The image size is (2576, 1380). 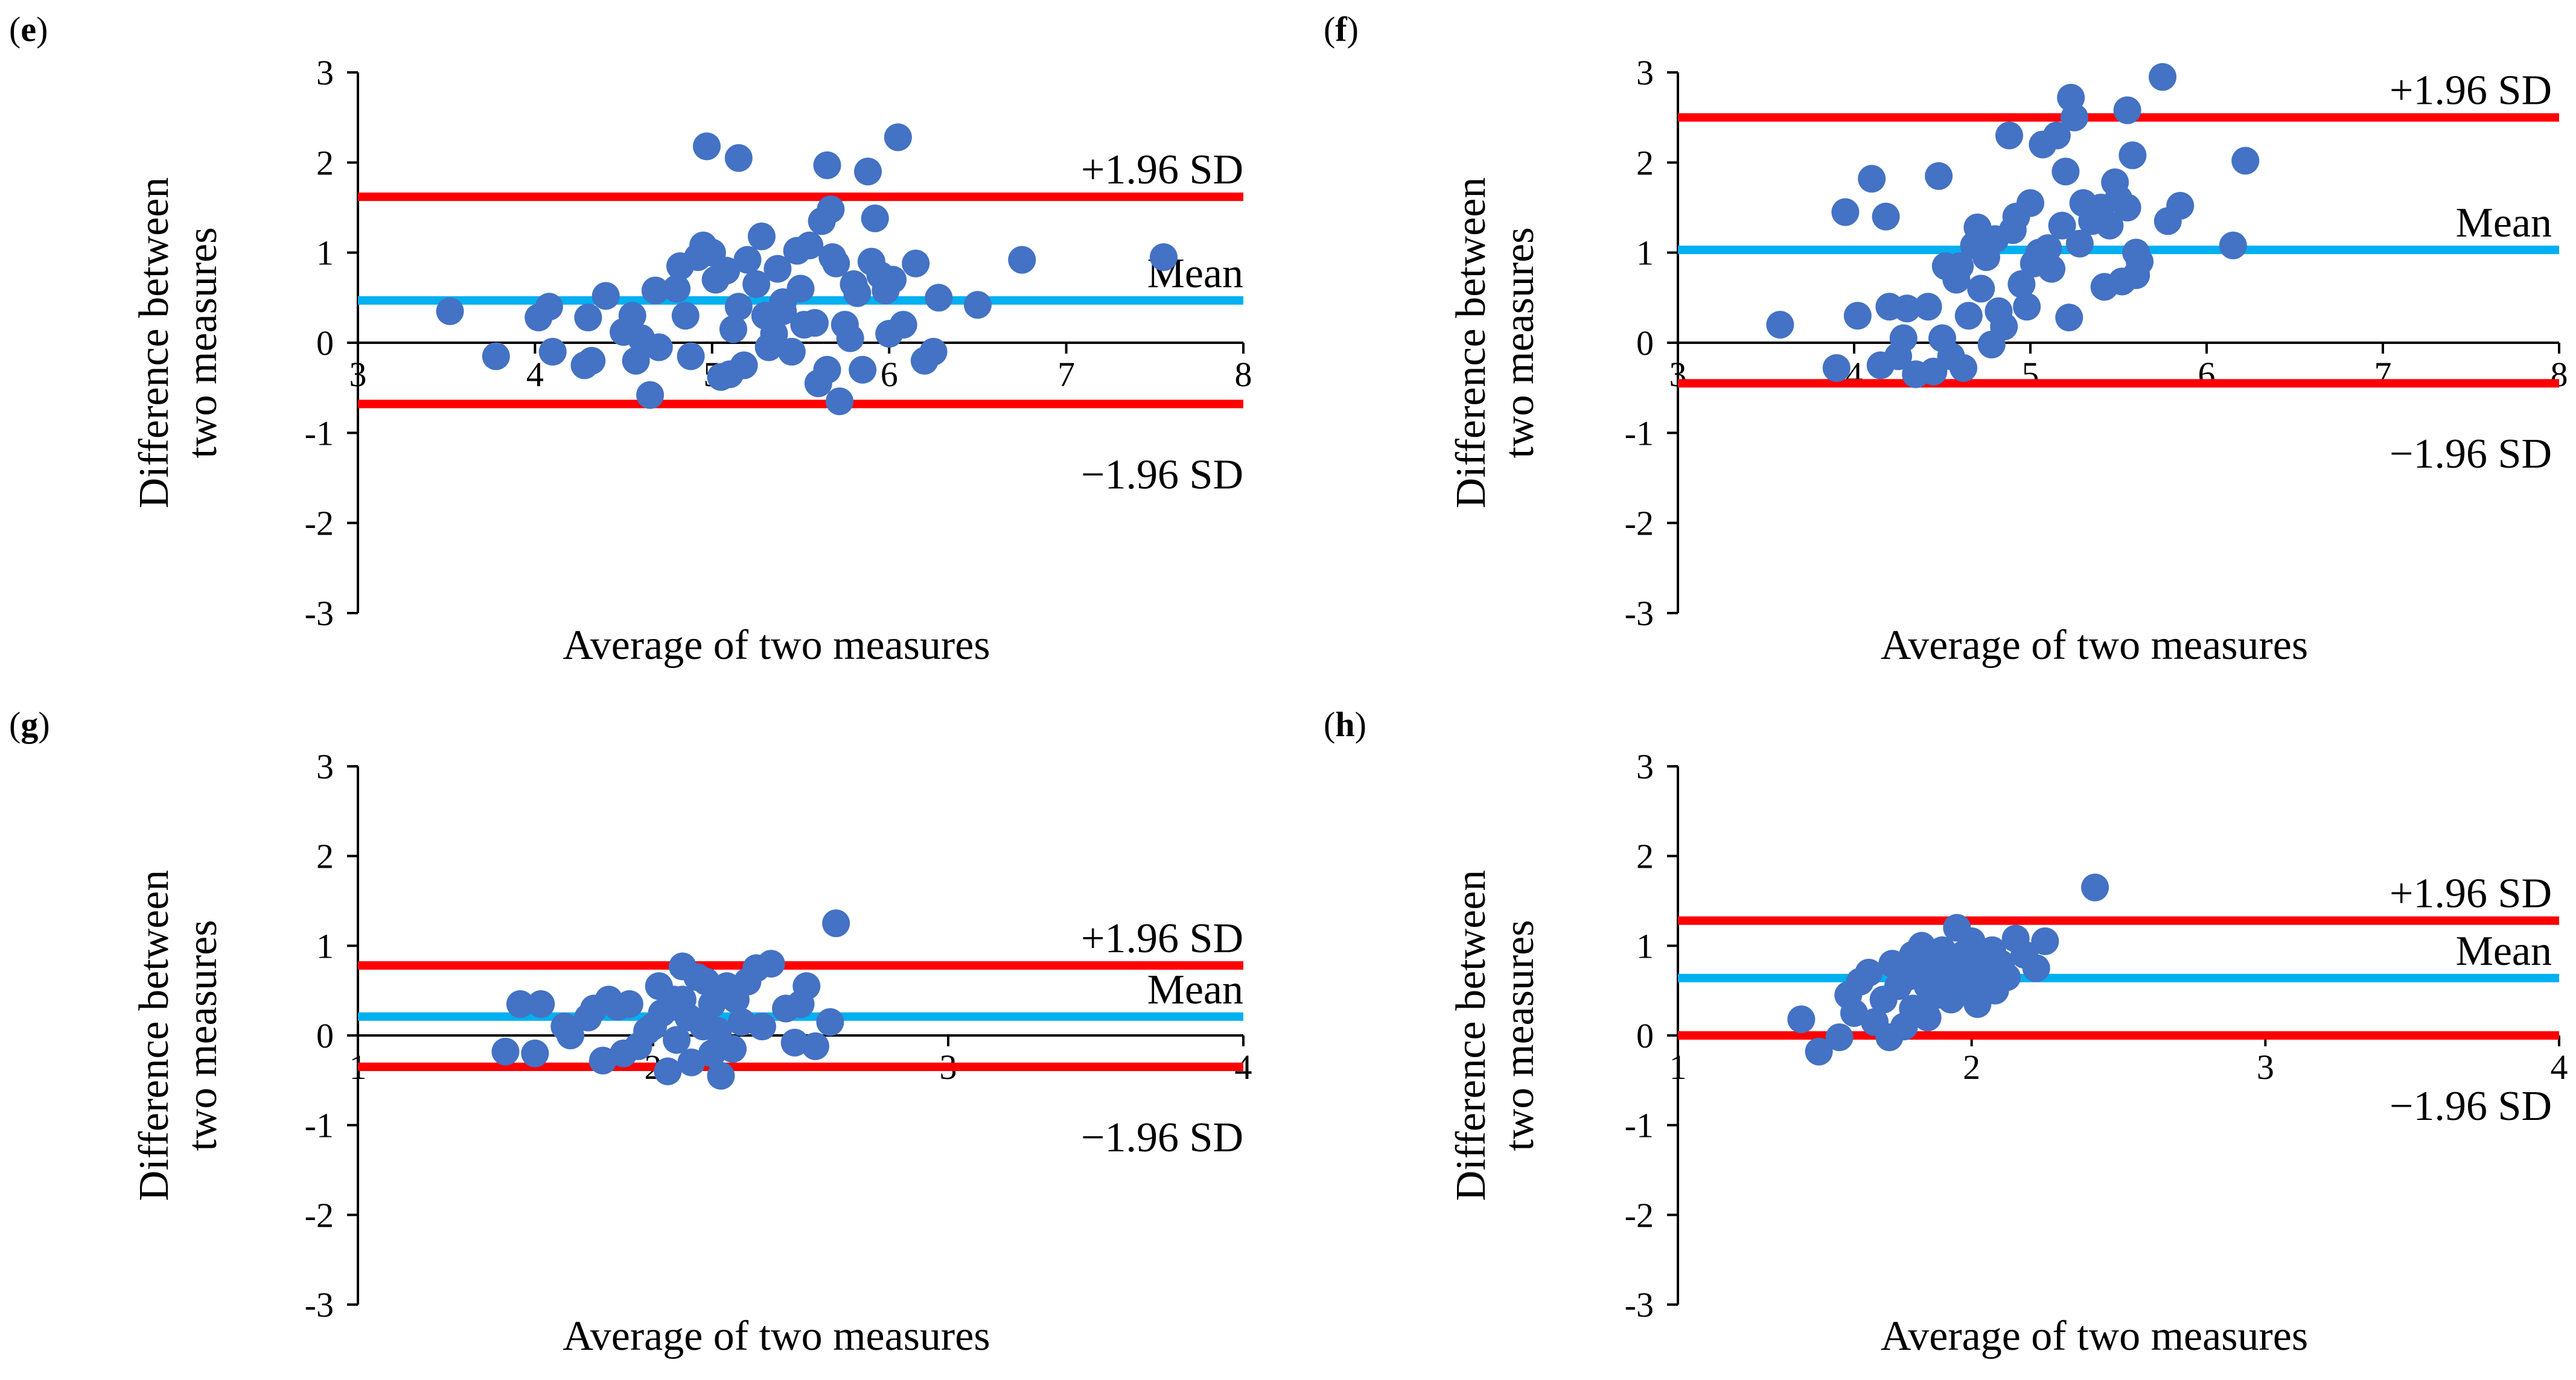 I want to click on panel-label: (g), so click(x=29, y=724).